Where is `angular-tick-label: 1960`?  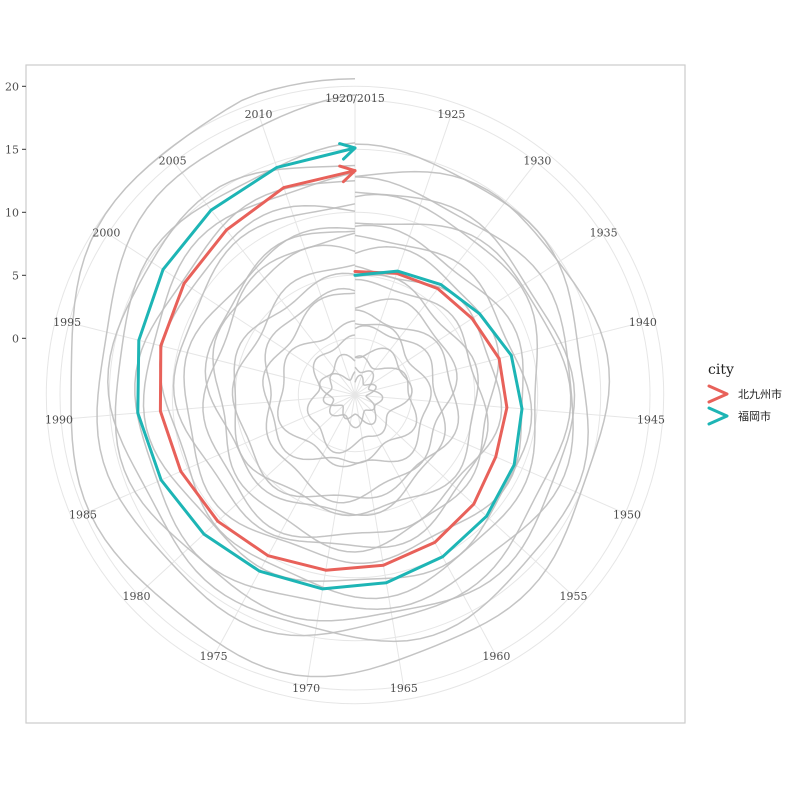 angular-tick-label: 1960 is located at coordinates (496, 656).